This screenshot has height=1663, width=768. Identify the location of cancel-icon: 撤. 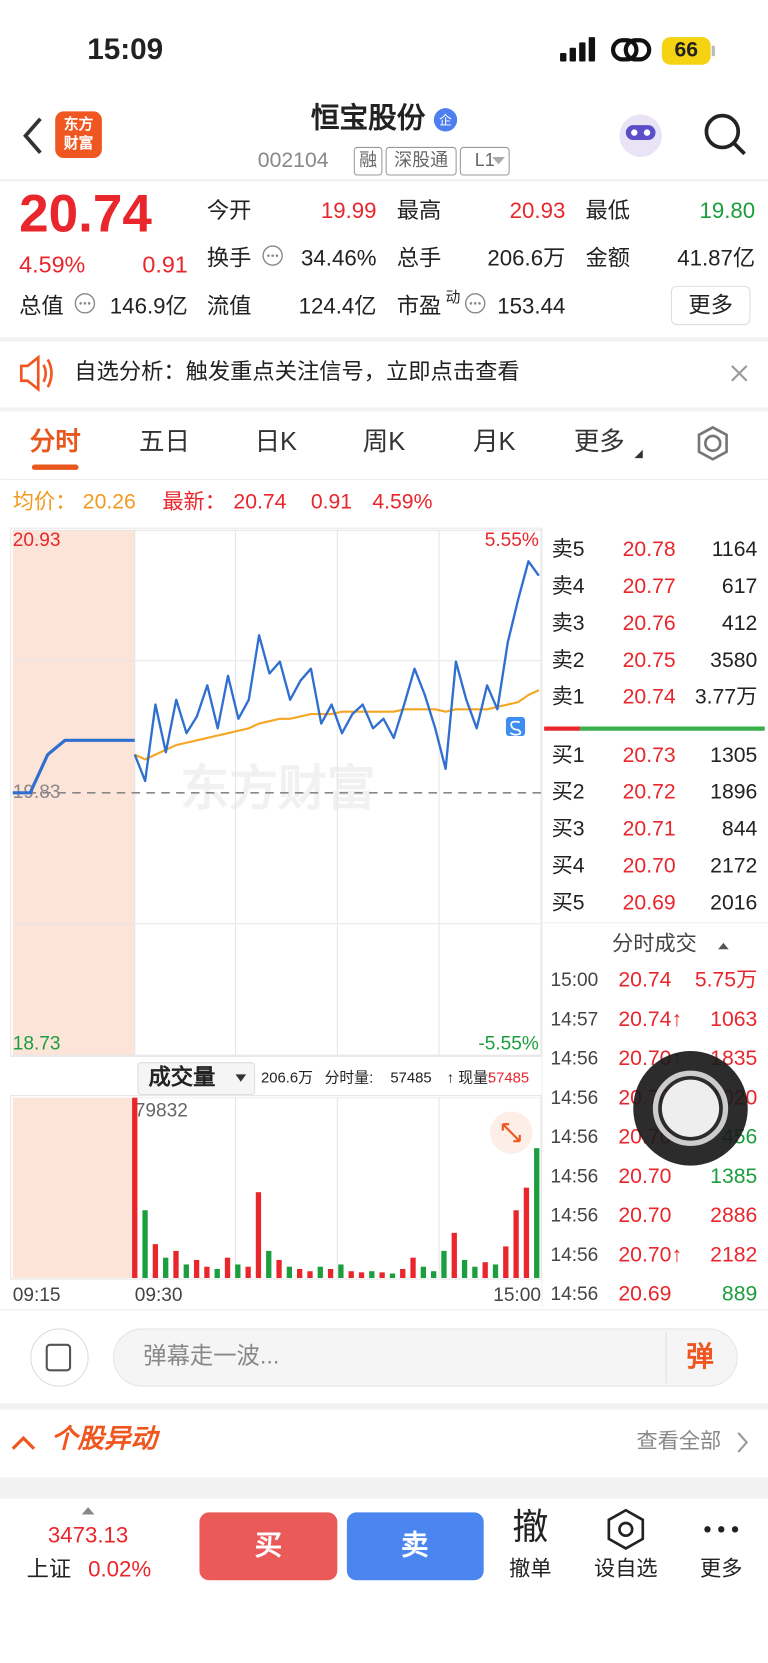
(530, 1526).